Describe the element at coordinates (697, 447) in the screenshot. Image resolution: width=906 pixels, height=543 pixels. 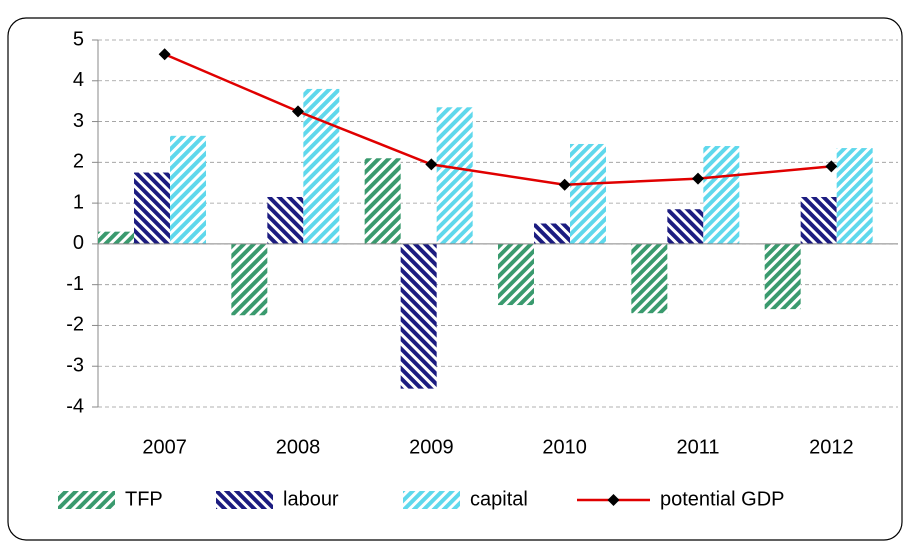
I see `x-tick-label: 2011` at that location.